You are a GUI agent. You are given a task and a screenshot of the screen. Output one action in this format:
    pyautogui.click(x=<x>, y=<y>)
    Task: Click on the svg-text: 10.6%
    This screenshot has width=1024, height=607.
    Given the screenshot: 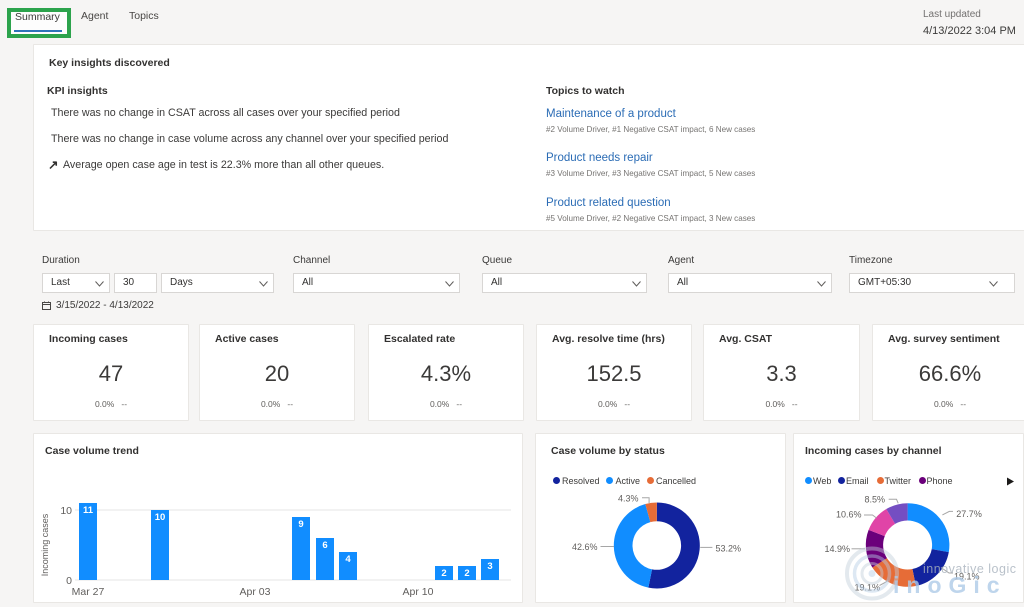 What is the action you would take?
    pyautogui.click(x=849, y=515)
    